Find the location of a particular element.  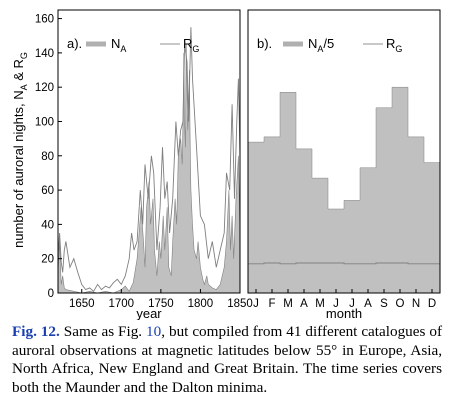

y-tick-label: 160 is located at coordinates (44, 20).